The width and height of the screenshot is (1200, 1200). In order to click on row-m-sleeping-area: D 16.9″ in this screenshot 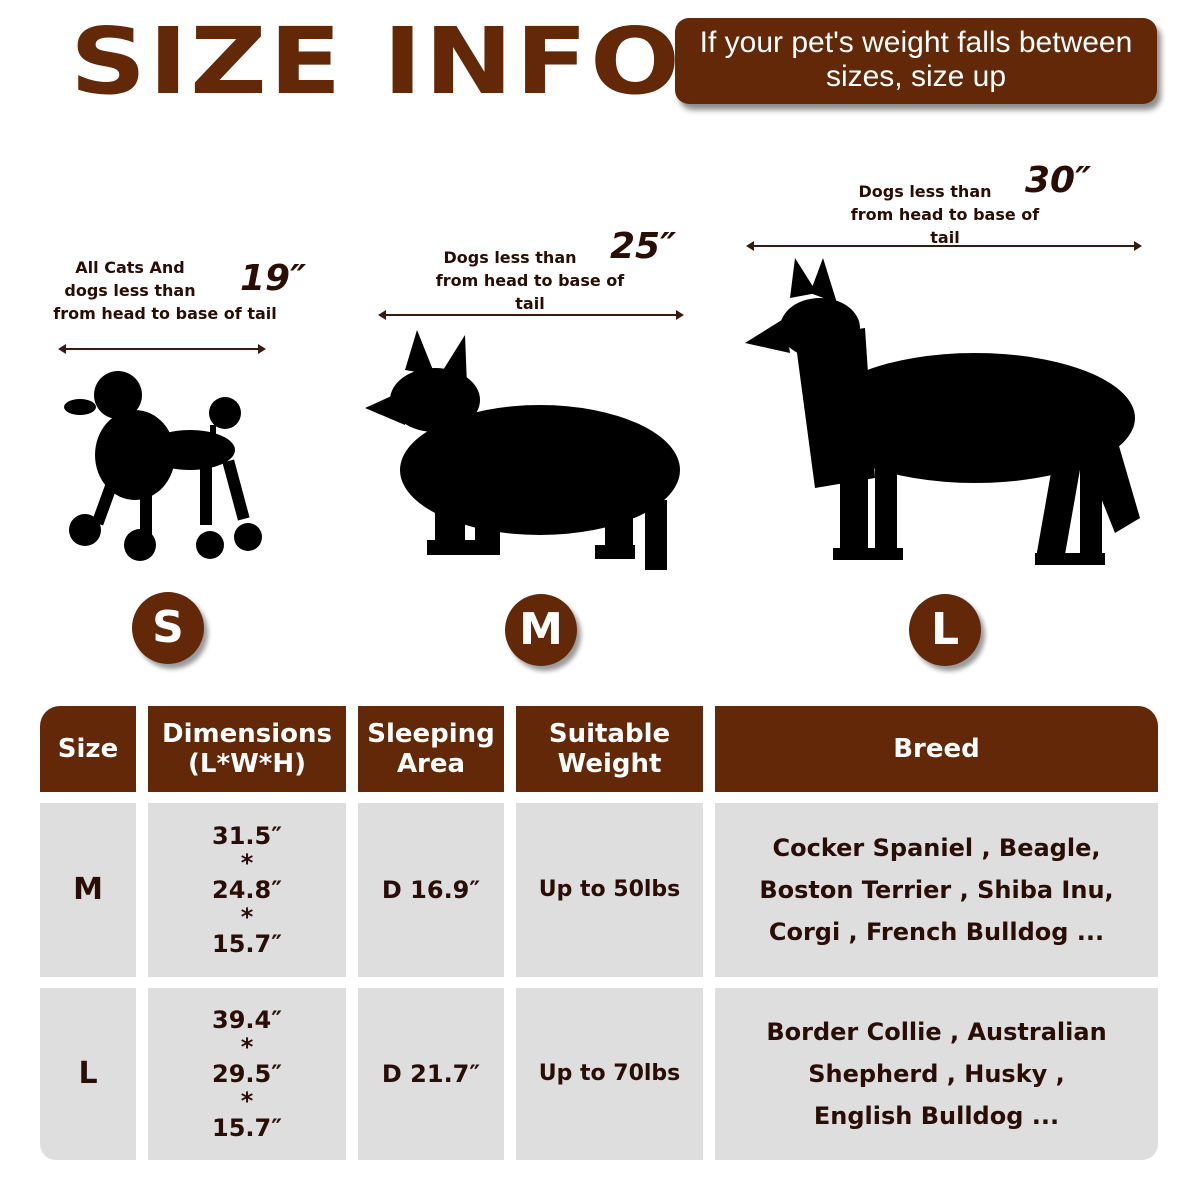, I will do `click(431, 890)`.